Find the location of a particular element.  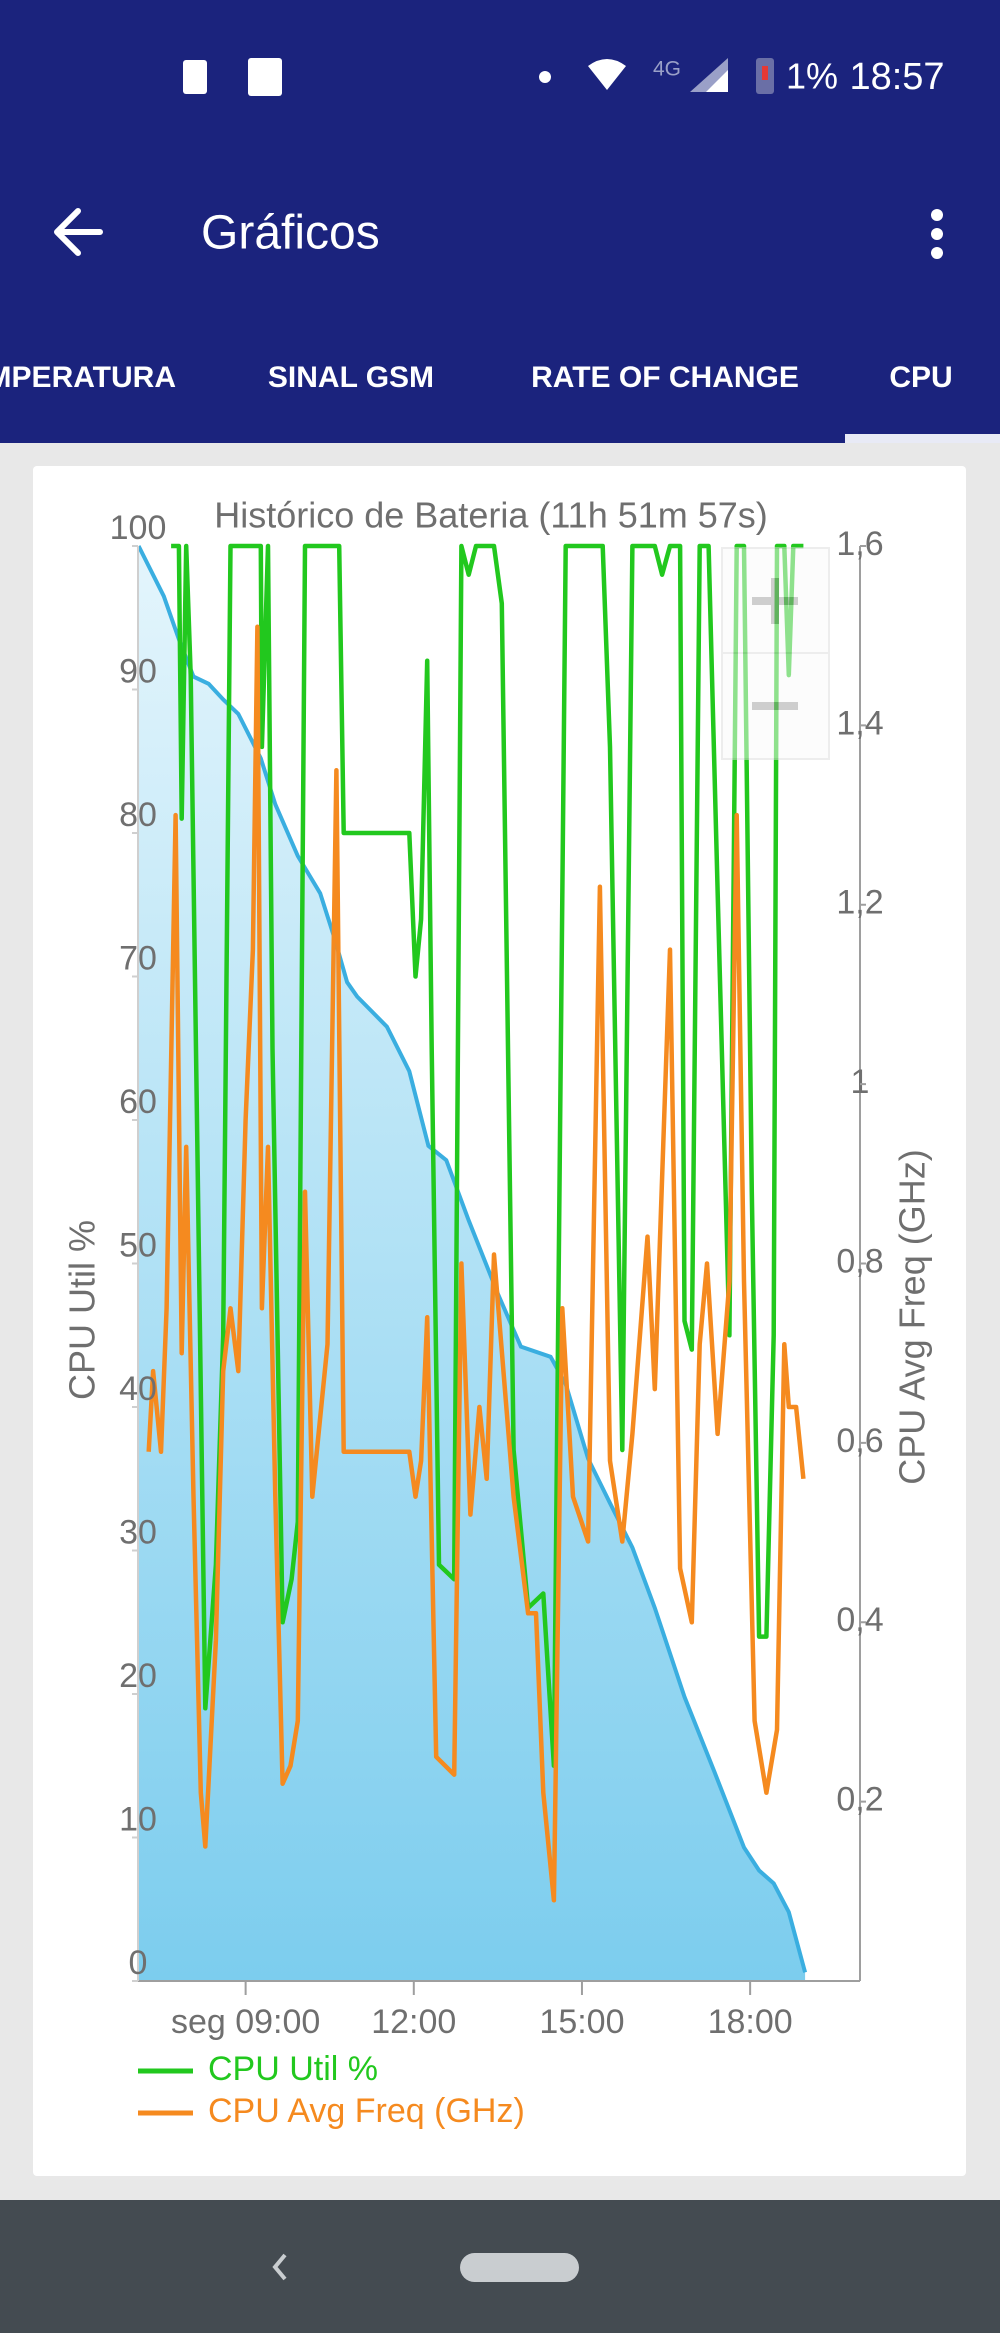

dot-icon is located at coordinates (545, 77).